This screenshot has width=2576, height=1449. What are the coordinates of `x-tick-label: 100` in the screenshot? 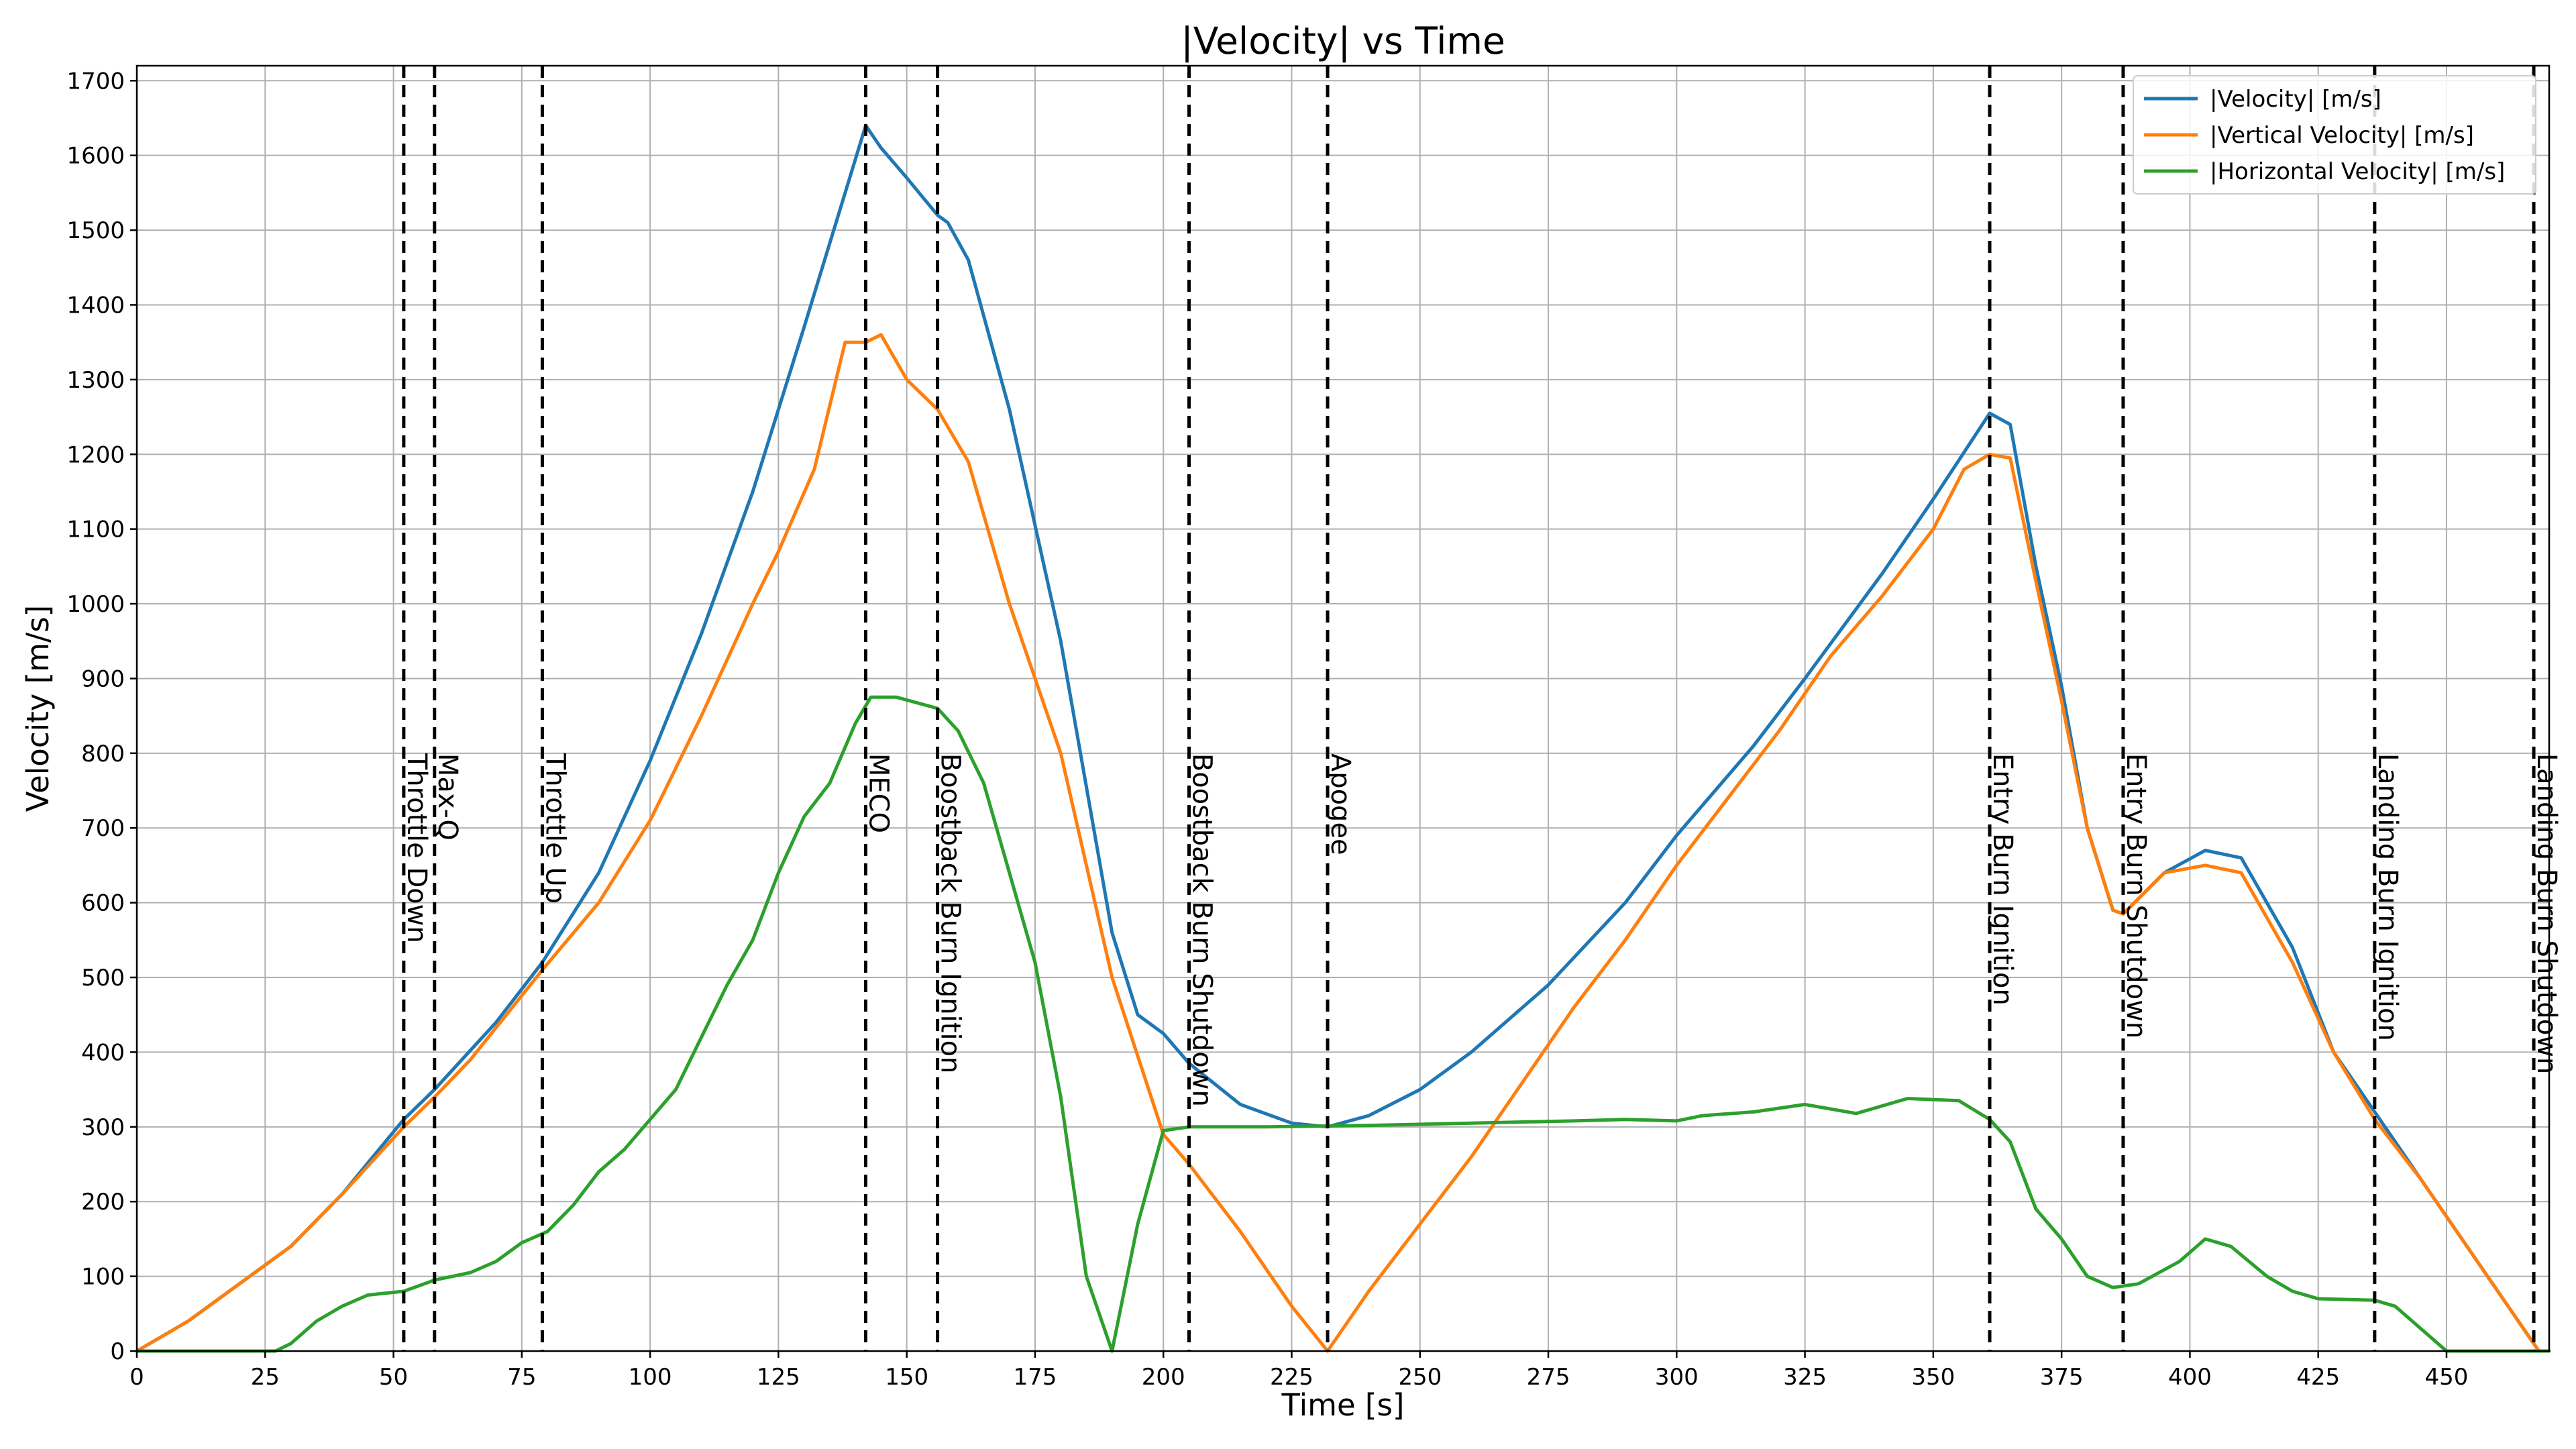 It's located at (650, 1377).